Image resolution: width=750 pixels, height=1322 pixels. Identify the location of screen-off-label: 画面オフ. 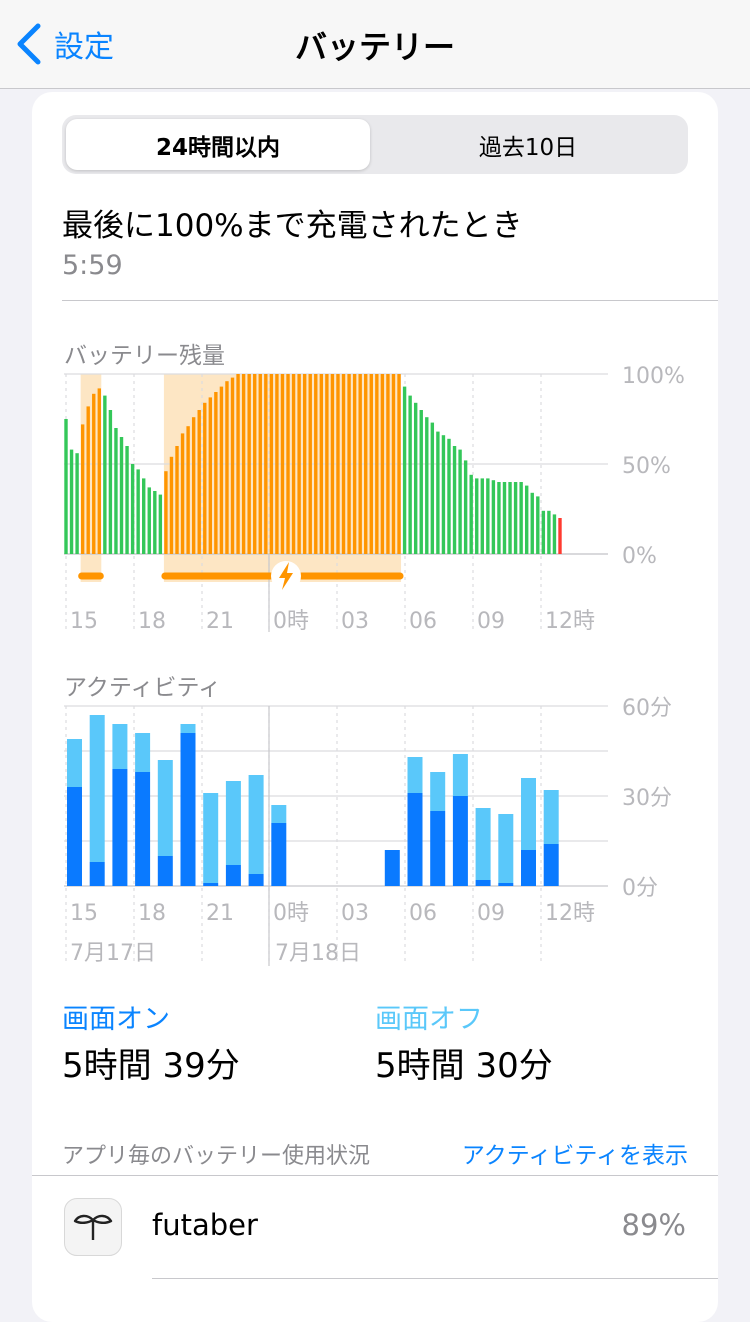
(429, 1019).